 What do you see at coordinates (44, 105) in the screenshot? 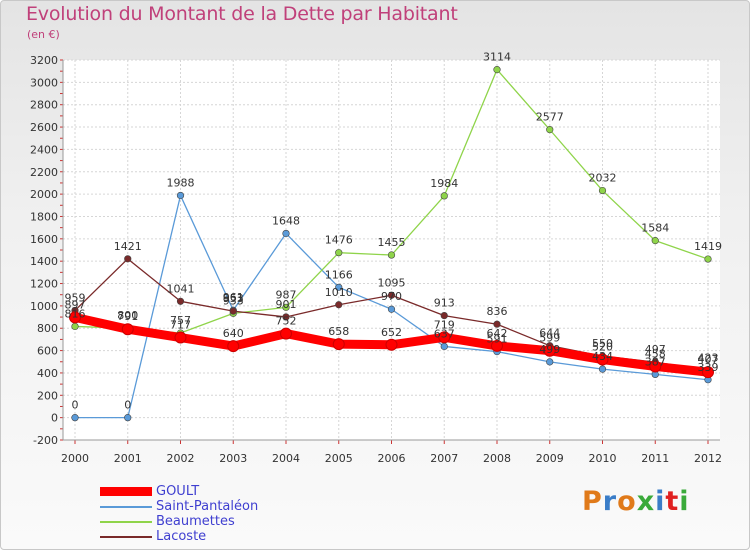
I see `y-tick-label: 2800` at bounding box center [44, 105].